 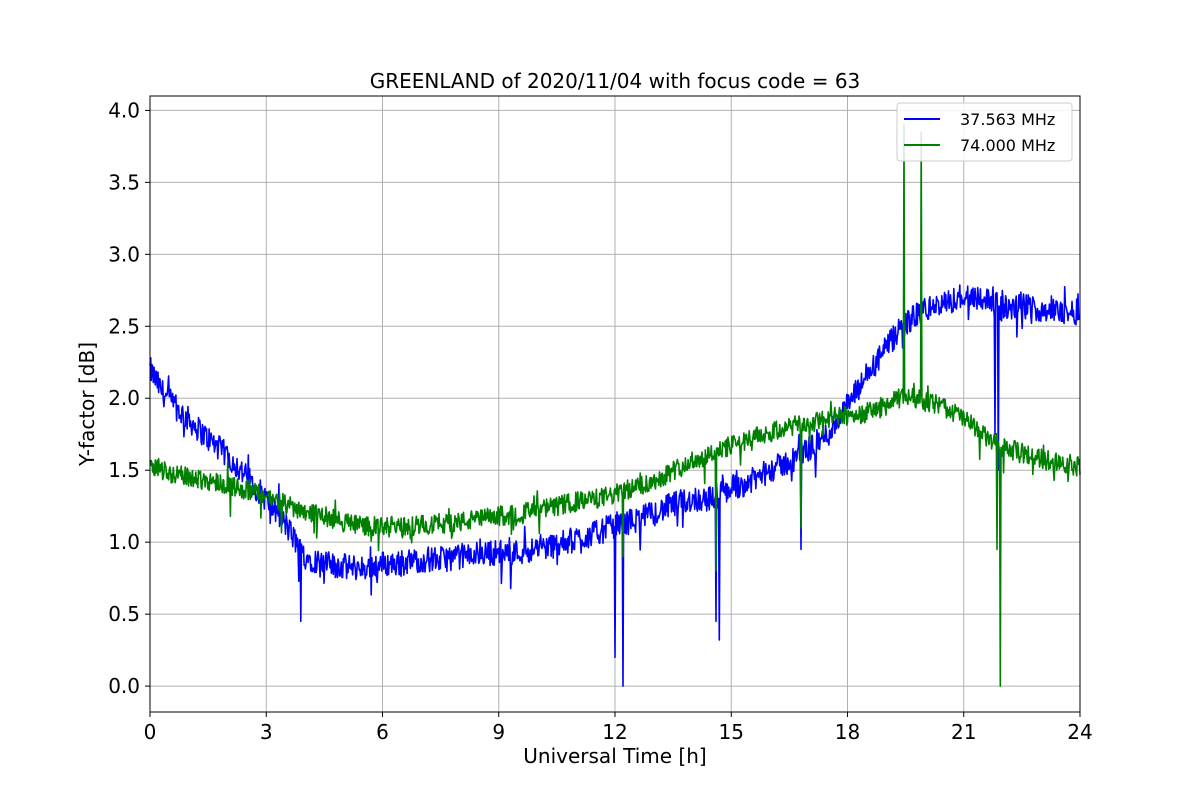 I want to click on y-tick-label: 0.5, so click(x=124, y=614).